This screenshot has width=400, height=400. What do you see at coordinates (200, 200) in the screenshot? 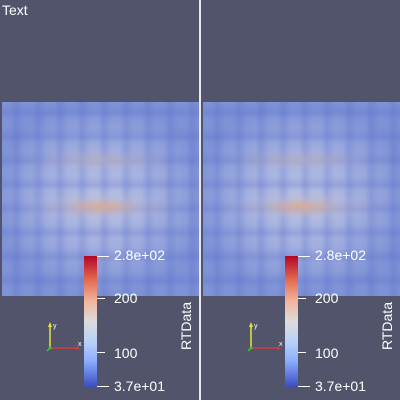
I see `view-splitter` at bounding box center [200, 200].